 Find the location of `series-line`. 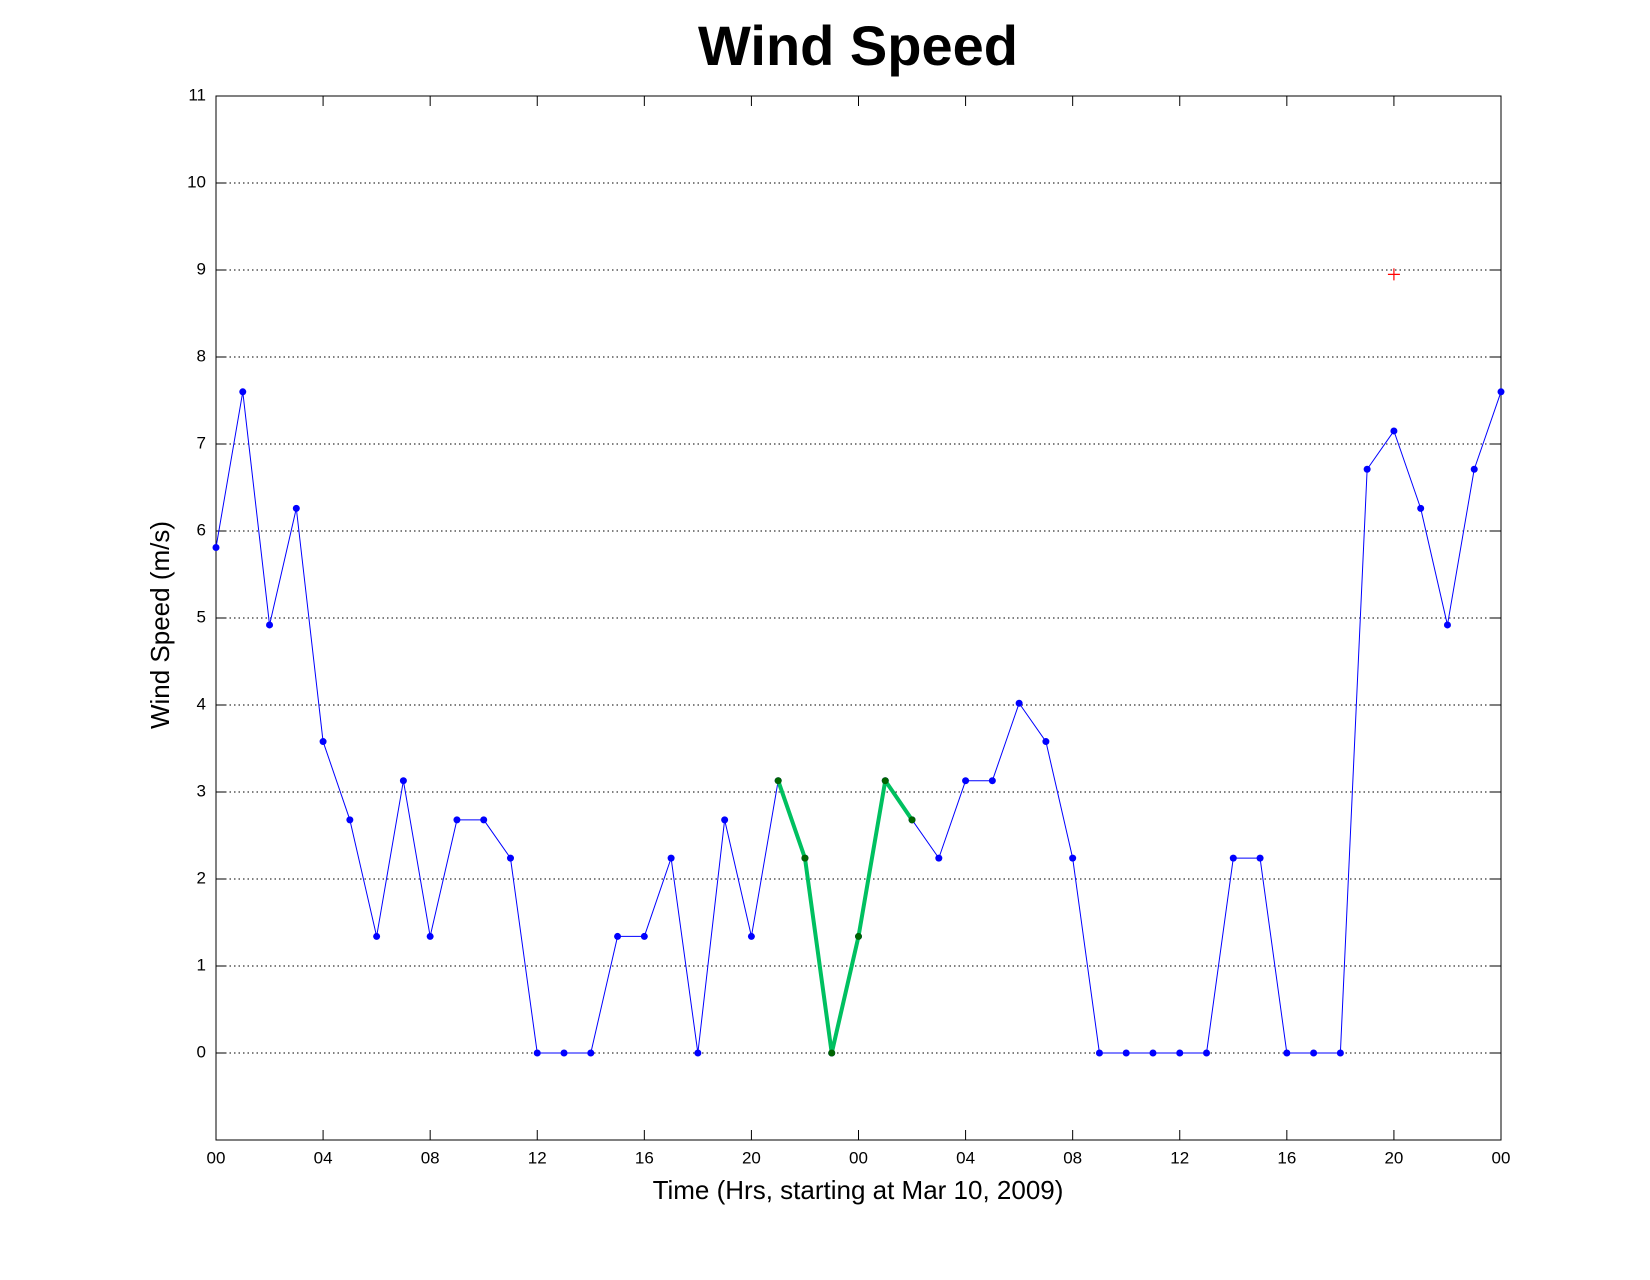

series-line is located at coordinates (845, 916).